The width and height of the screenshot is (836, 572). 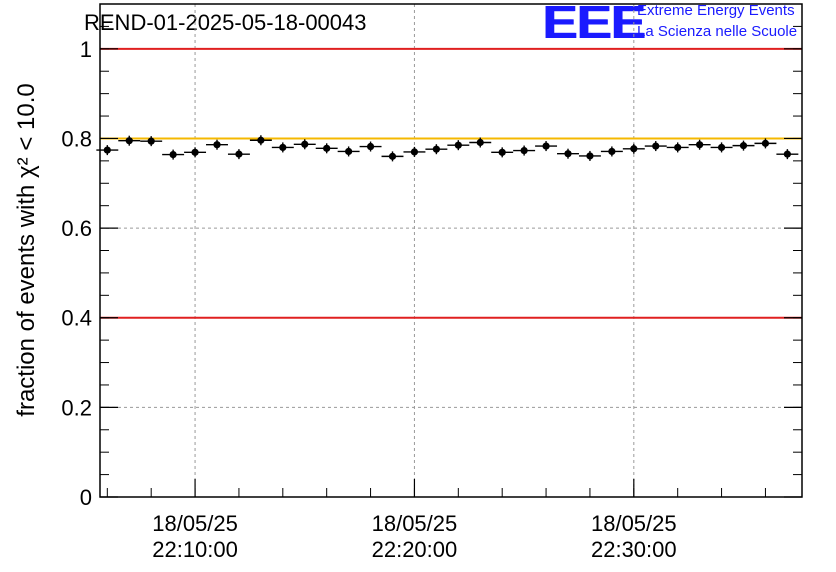 I want to click on y-tick-label: 0.4, so click(x=76, y=318).